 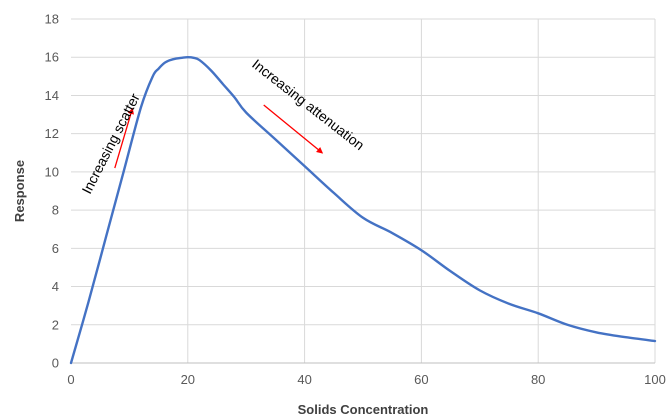 I want to click on x-tick-label: 100, so click(x=655, y=379).